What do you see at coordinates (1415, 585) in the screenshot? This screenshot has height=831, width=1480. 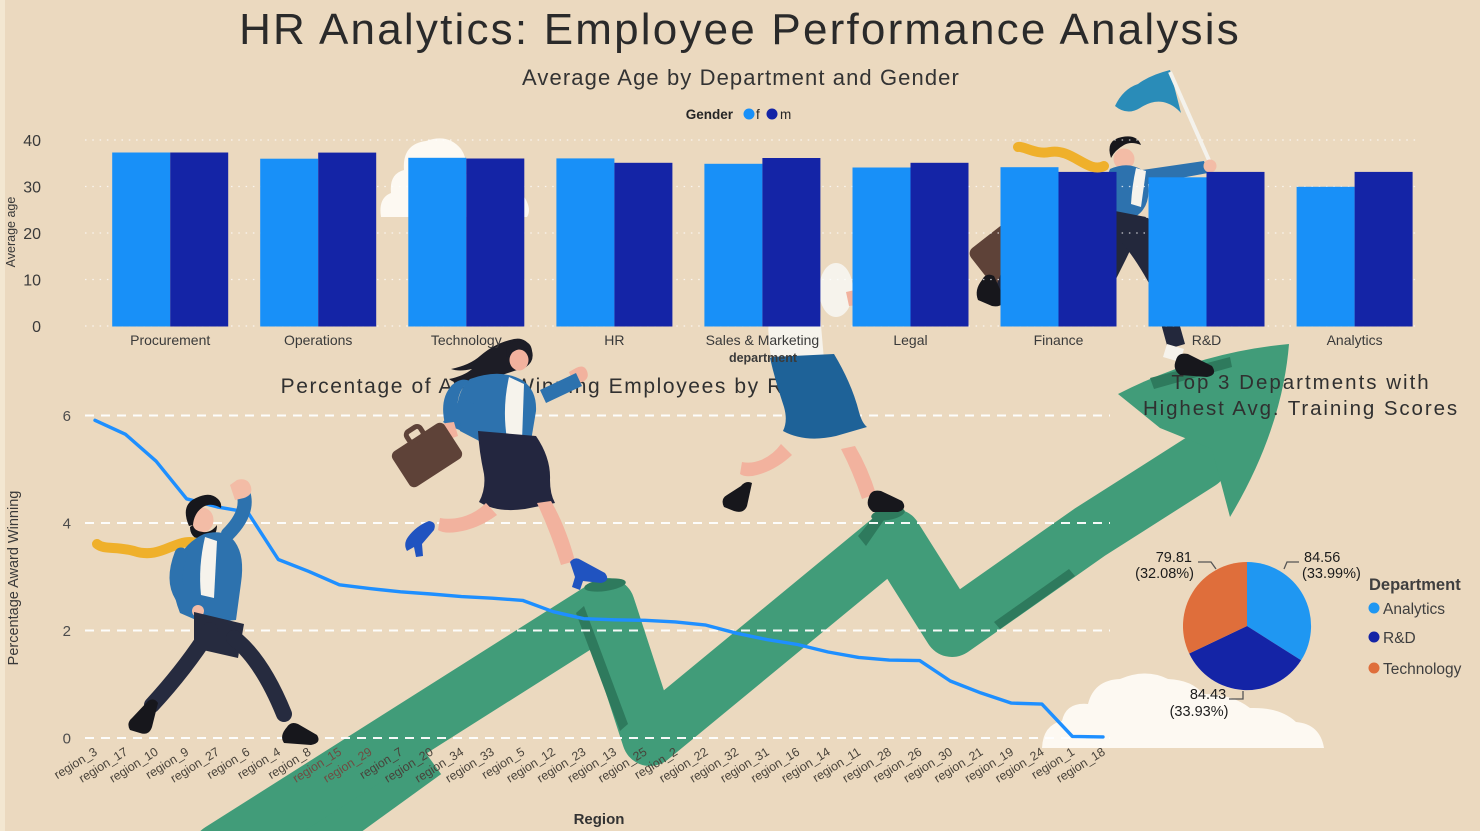 I see `svg-text: Department` at bounding box center [1415, 585].